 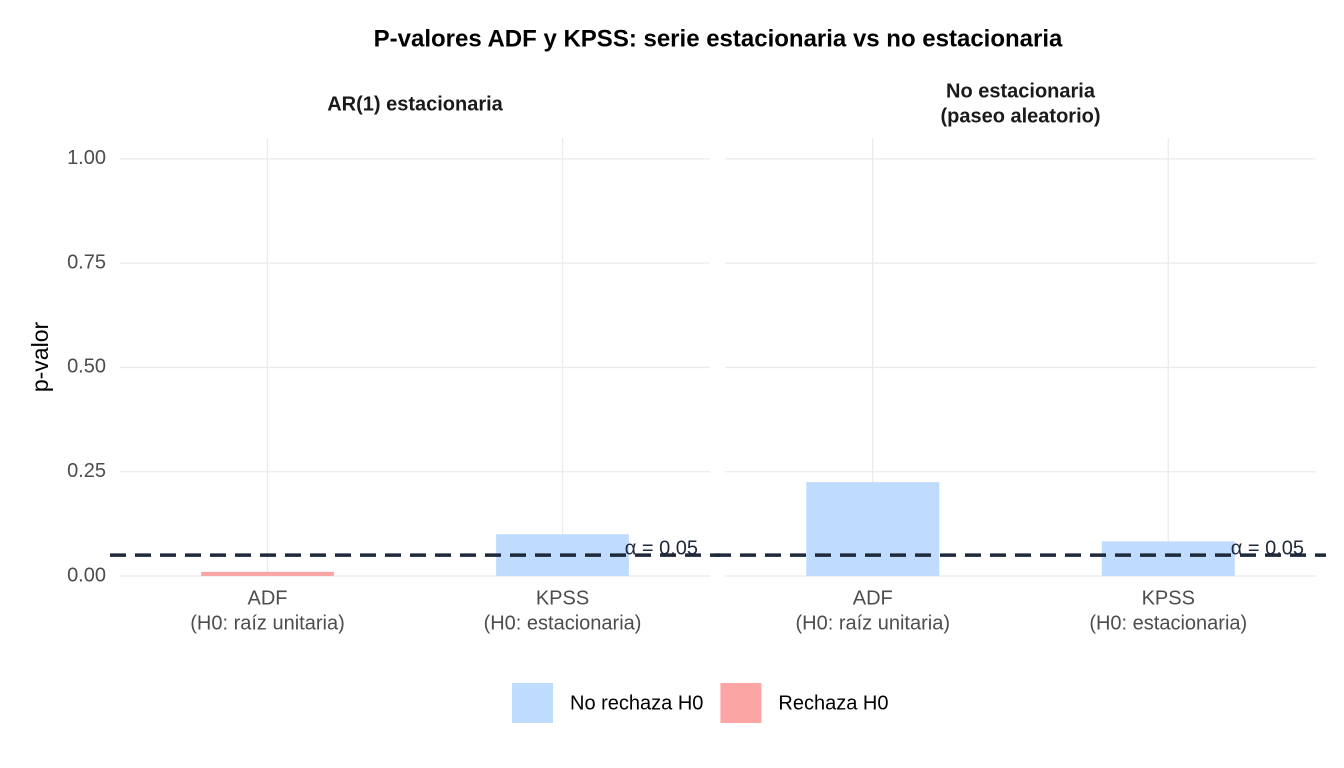 What do you see at coordinates (86, 158) in the screenshot?
I see `y-tick-label: 1.00` at bounding box center [86, 158].